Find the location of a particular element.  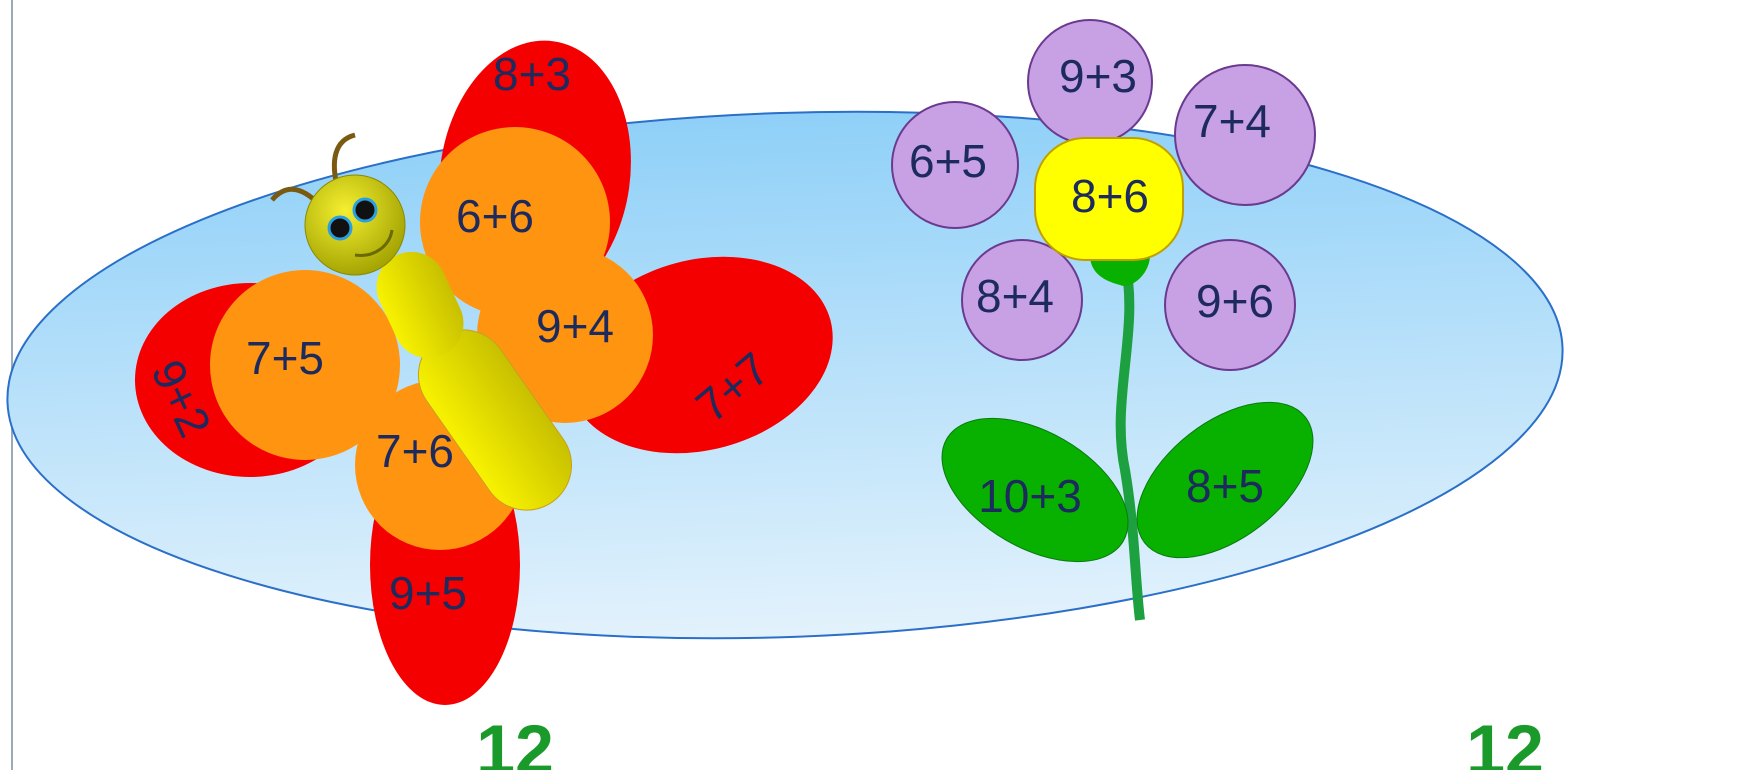

wing-label: 9+4 is located at coordinates (575, 326).